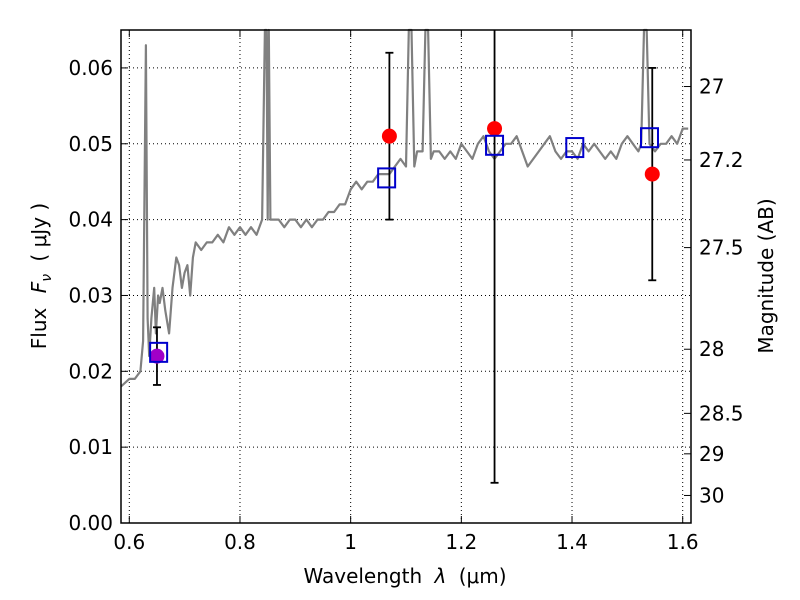  I want to click on y-tick-label: 0.06, so click(90, 68).